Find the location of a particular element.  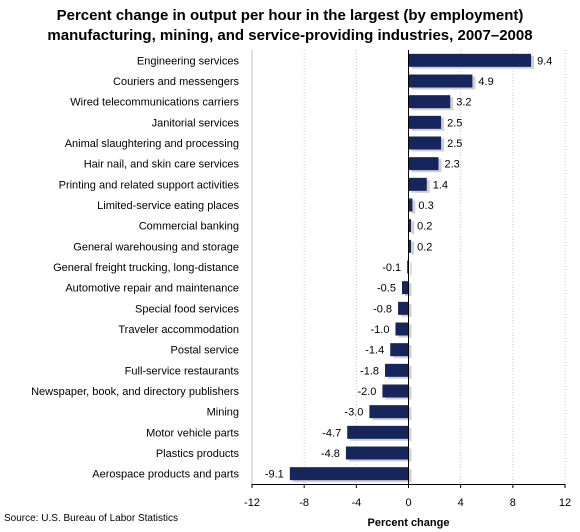

category-label: Automotive repair and maintenance is located at coordinates (152, 289).